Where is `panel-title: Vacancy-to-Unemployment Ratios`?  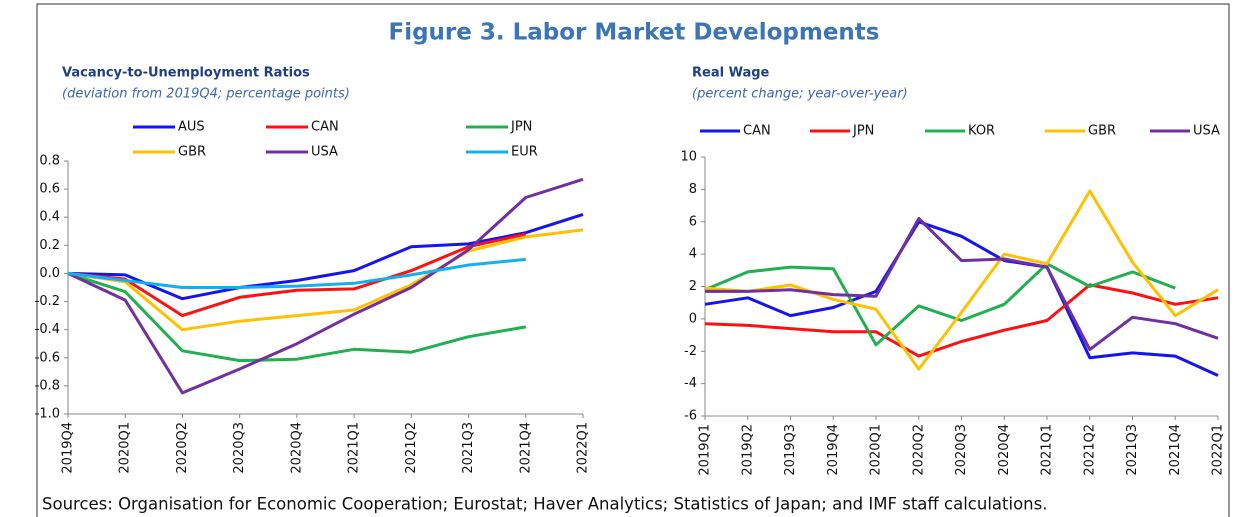
panel-title: Vacancy-to-Unemployment Ratios is located at coordinates (186, 73).